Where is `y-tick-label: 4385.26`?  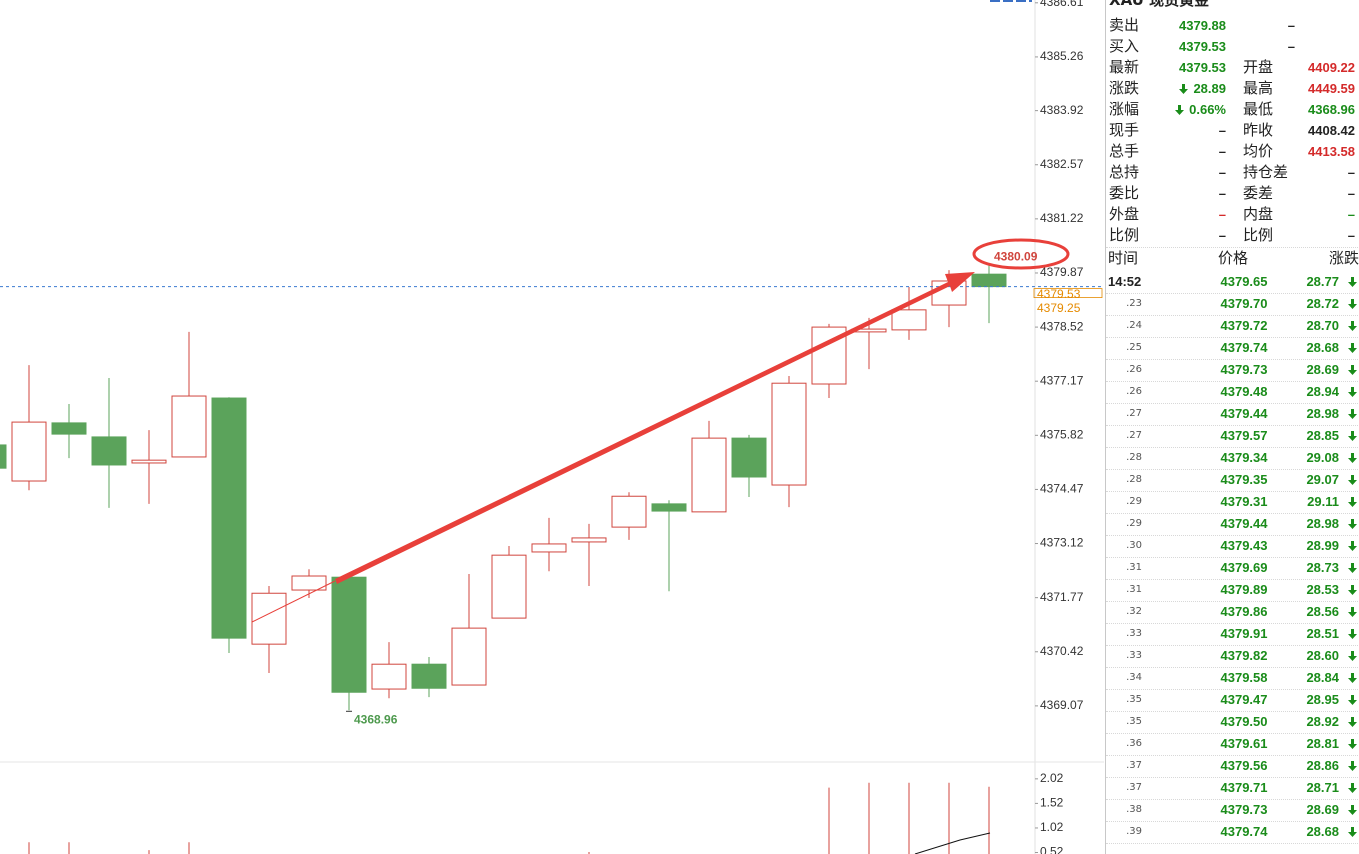 y-tick-label: 4385.26 is located at coordinates (1062, 56).